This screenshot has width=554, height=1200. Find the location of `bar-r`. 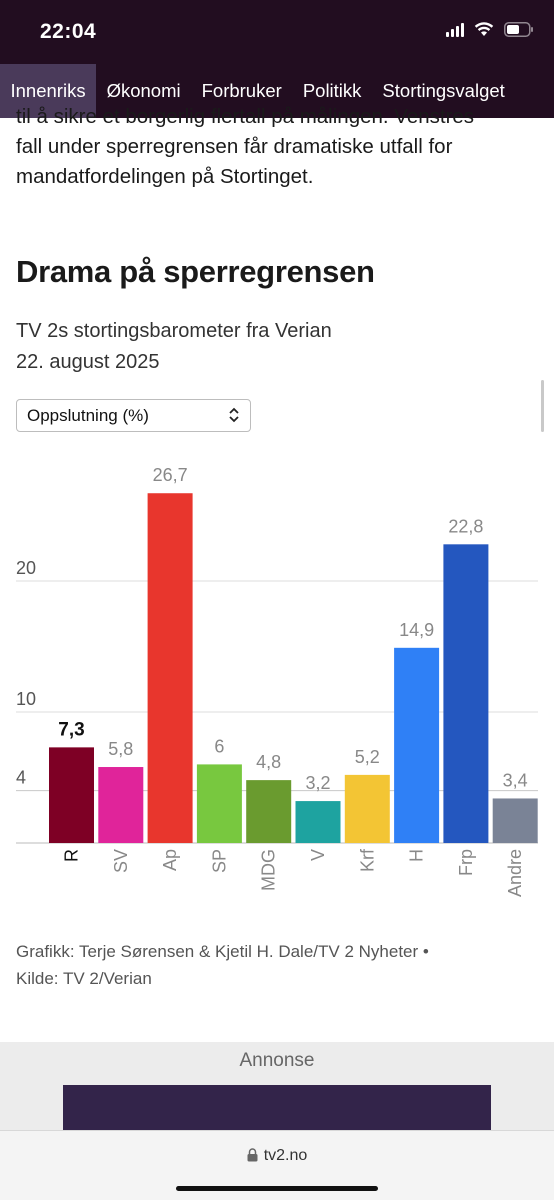

bar-r is located at coordinates (71, 795).